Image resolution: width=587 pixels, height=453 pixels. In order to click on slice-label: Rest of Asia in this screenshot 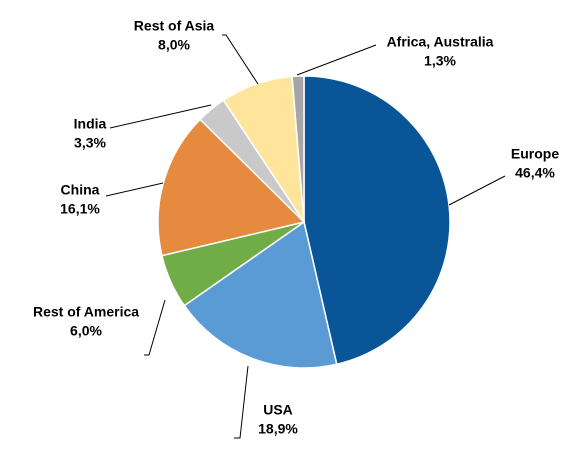, I will do `click(174, 26)`.